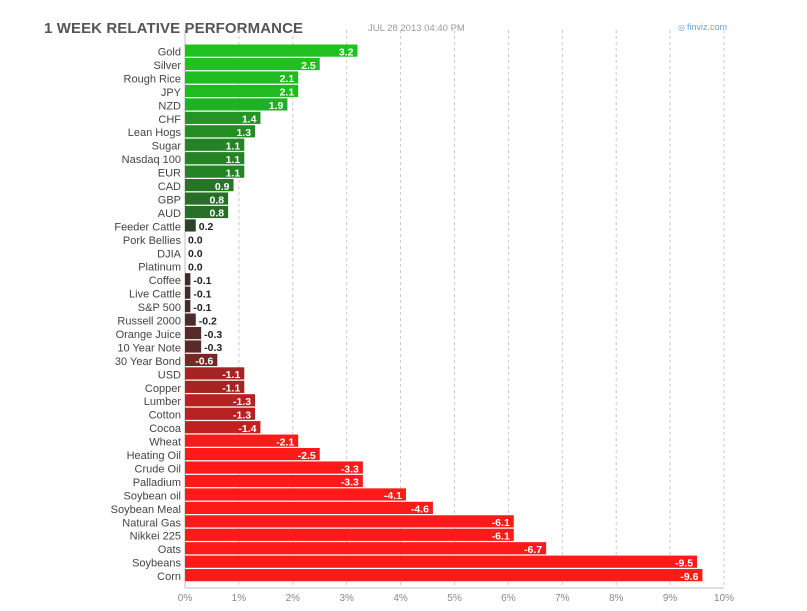  Describe the element at coordinates (681, 27) in the screenshot. I see `finviz-logo-icon: ◎` at that location.